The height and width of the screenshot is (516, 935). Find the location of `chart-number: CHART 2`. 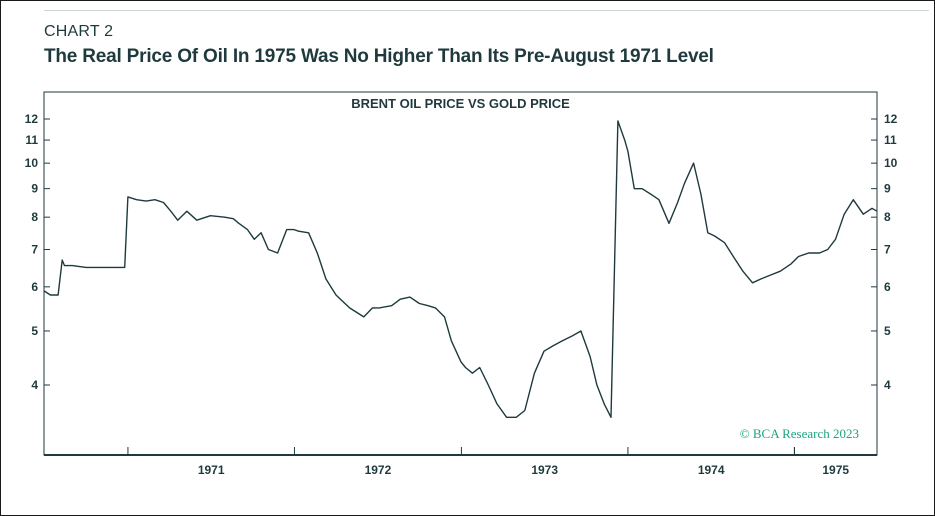

chart-number: CHART 2 is located at coordinates (79, 31).